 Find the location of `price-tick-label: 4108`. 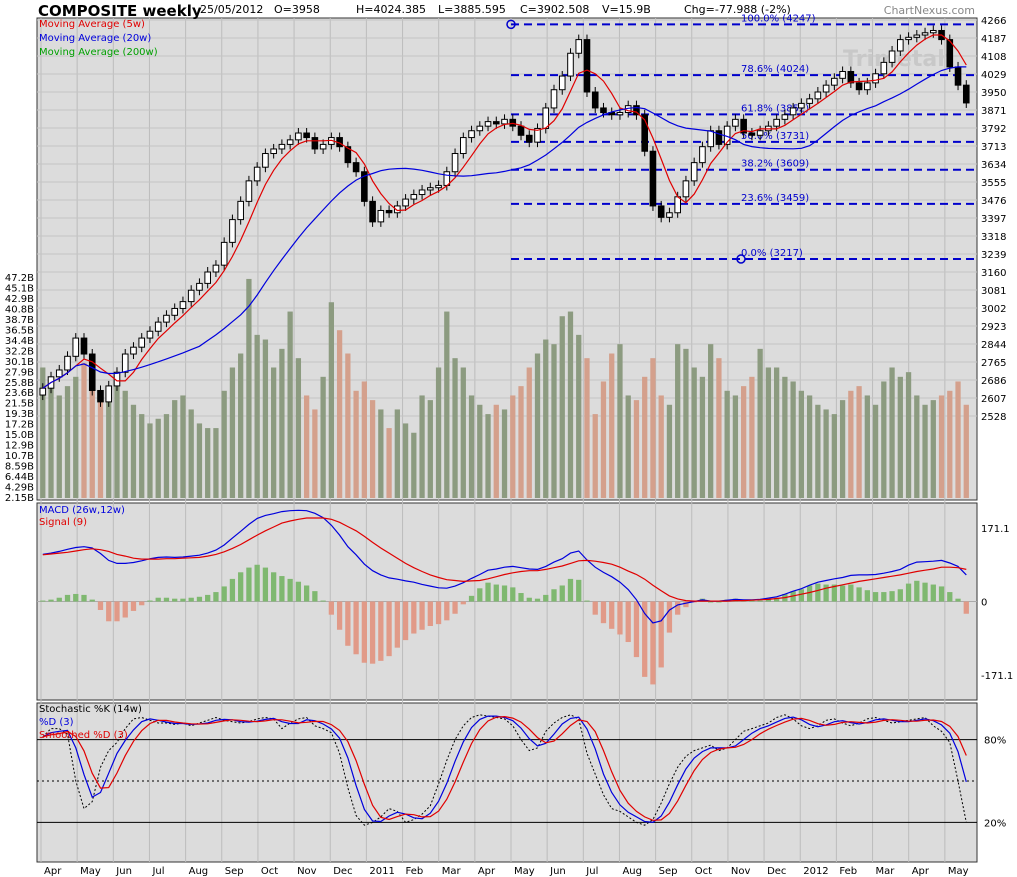

price-tick-label: 4108 is located at coordinates (993, 57).